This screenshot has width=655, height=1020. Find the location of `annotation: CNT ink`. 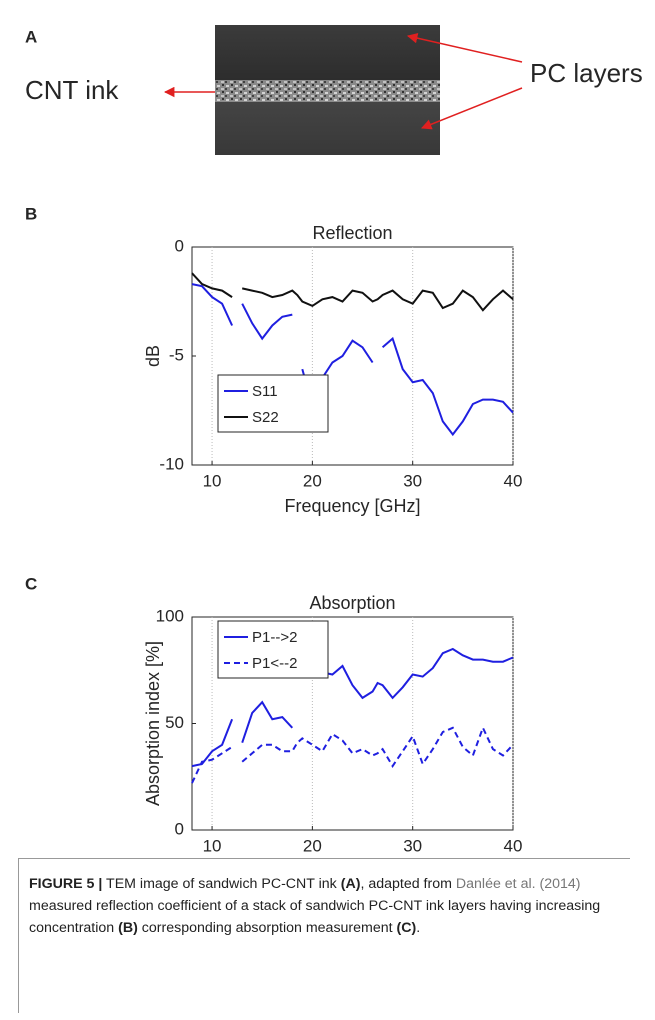

annotation: CNT ink is located at coordinates (72, 90).